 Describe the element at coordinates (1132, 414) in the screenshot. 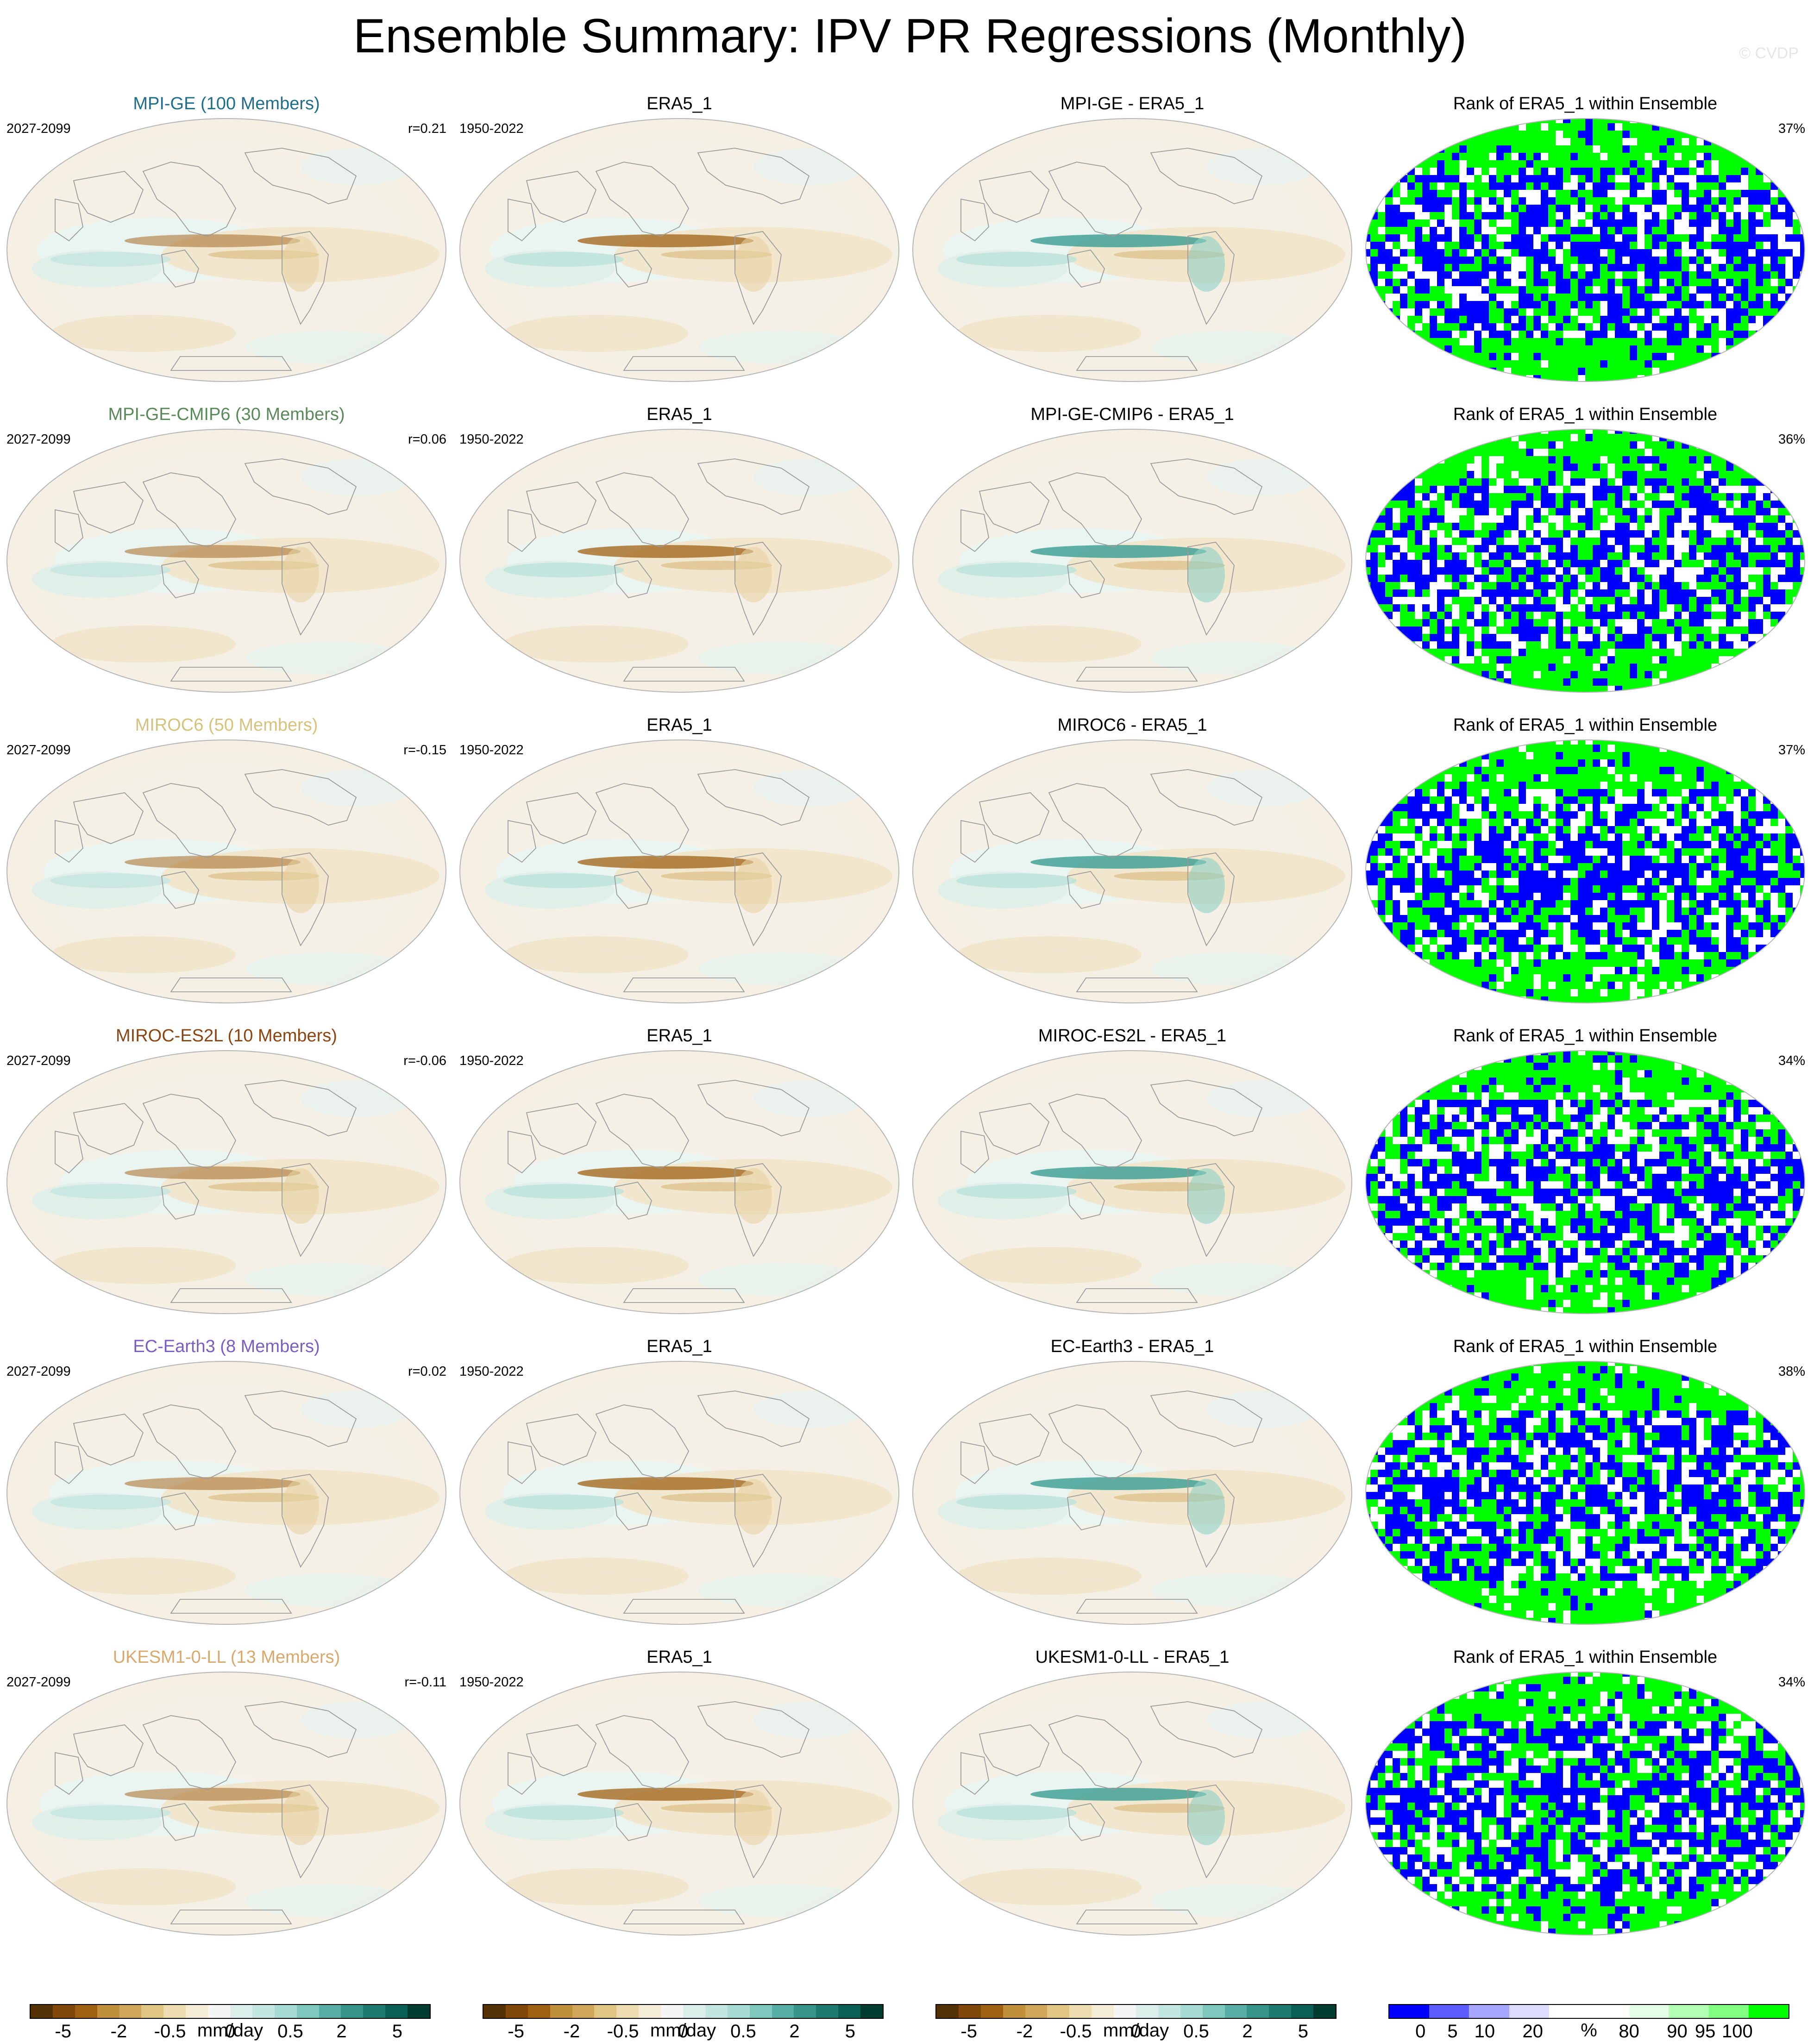

I see `panel-title-diff: MPI-GE-CMIP6 - ERA5_1` at that location.